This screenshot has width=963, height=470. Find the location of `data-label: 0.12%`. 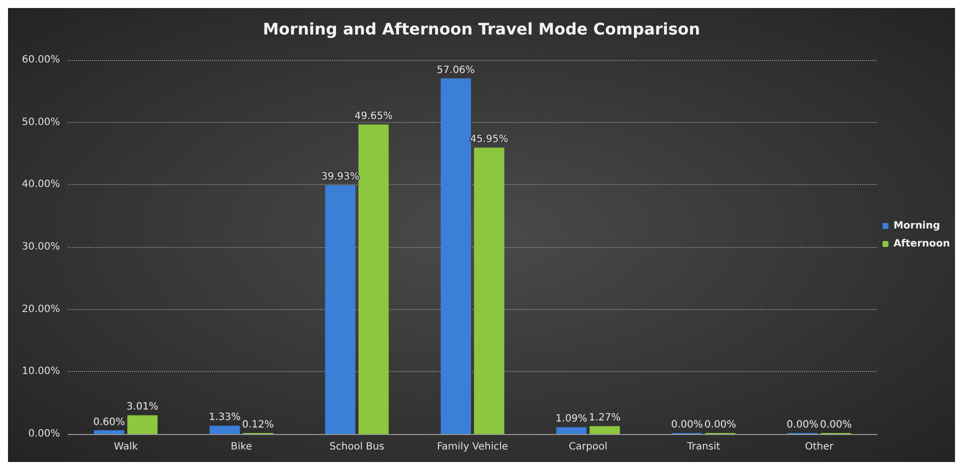

data-label: 0.12% is located at coordinates (258, 425).